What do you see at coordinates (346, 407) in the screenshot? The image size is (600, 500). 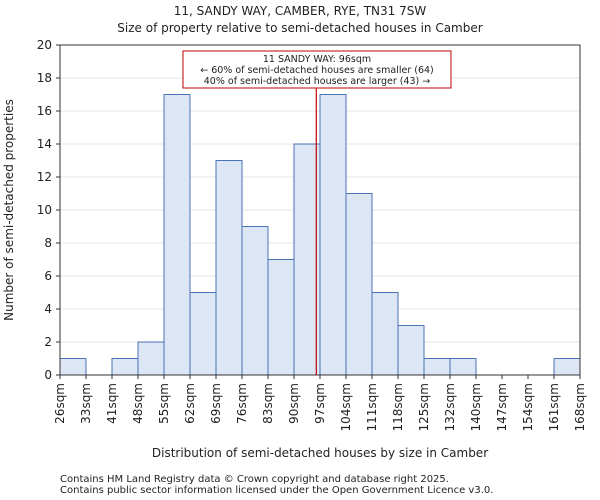 I see `x-tick-label: 104sqm` at bounding box center [346, 407].